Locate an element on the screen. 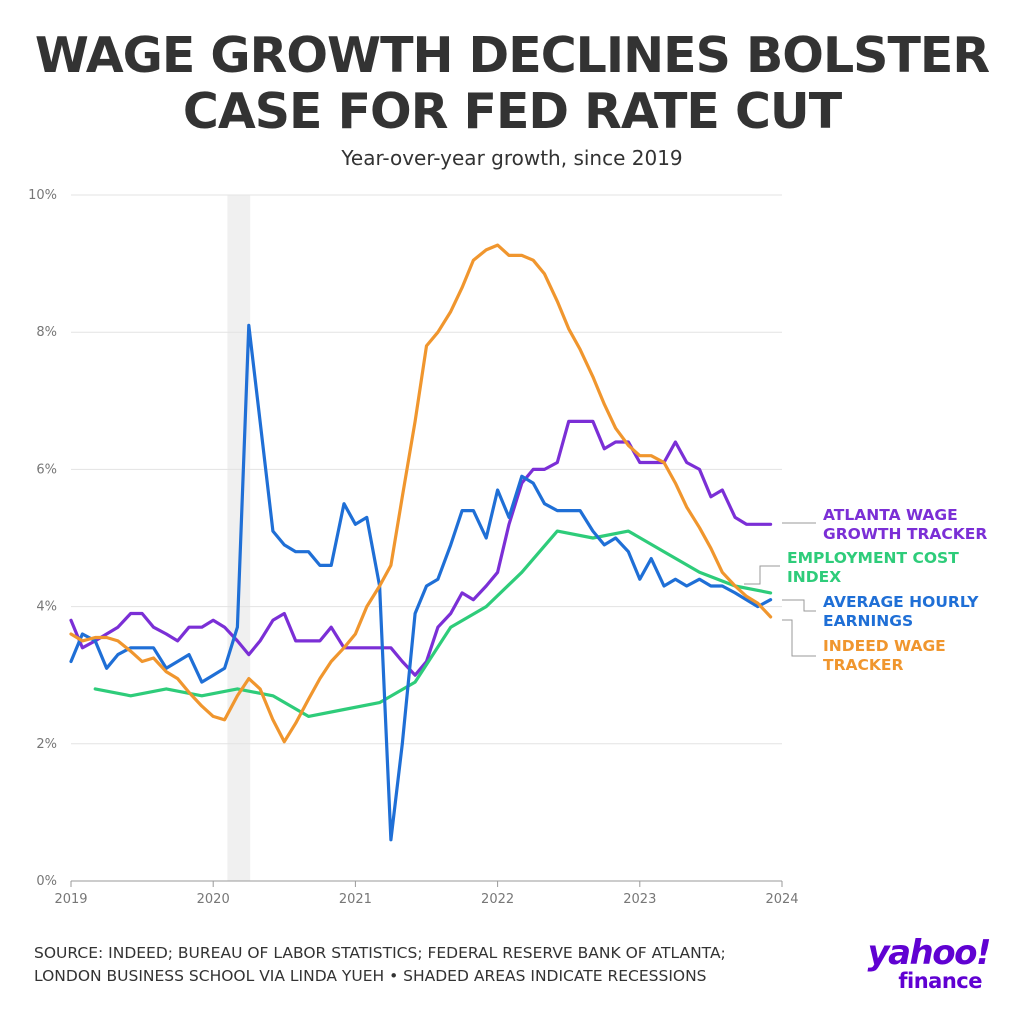  series-label-line: INDEED WAGE is located at coordinates (884, 646).